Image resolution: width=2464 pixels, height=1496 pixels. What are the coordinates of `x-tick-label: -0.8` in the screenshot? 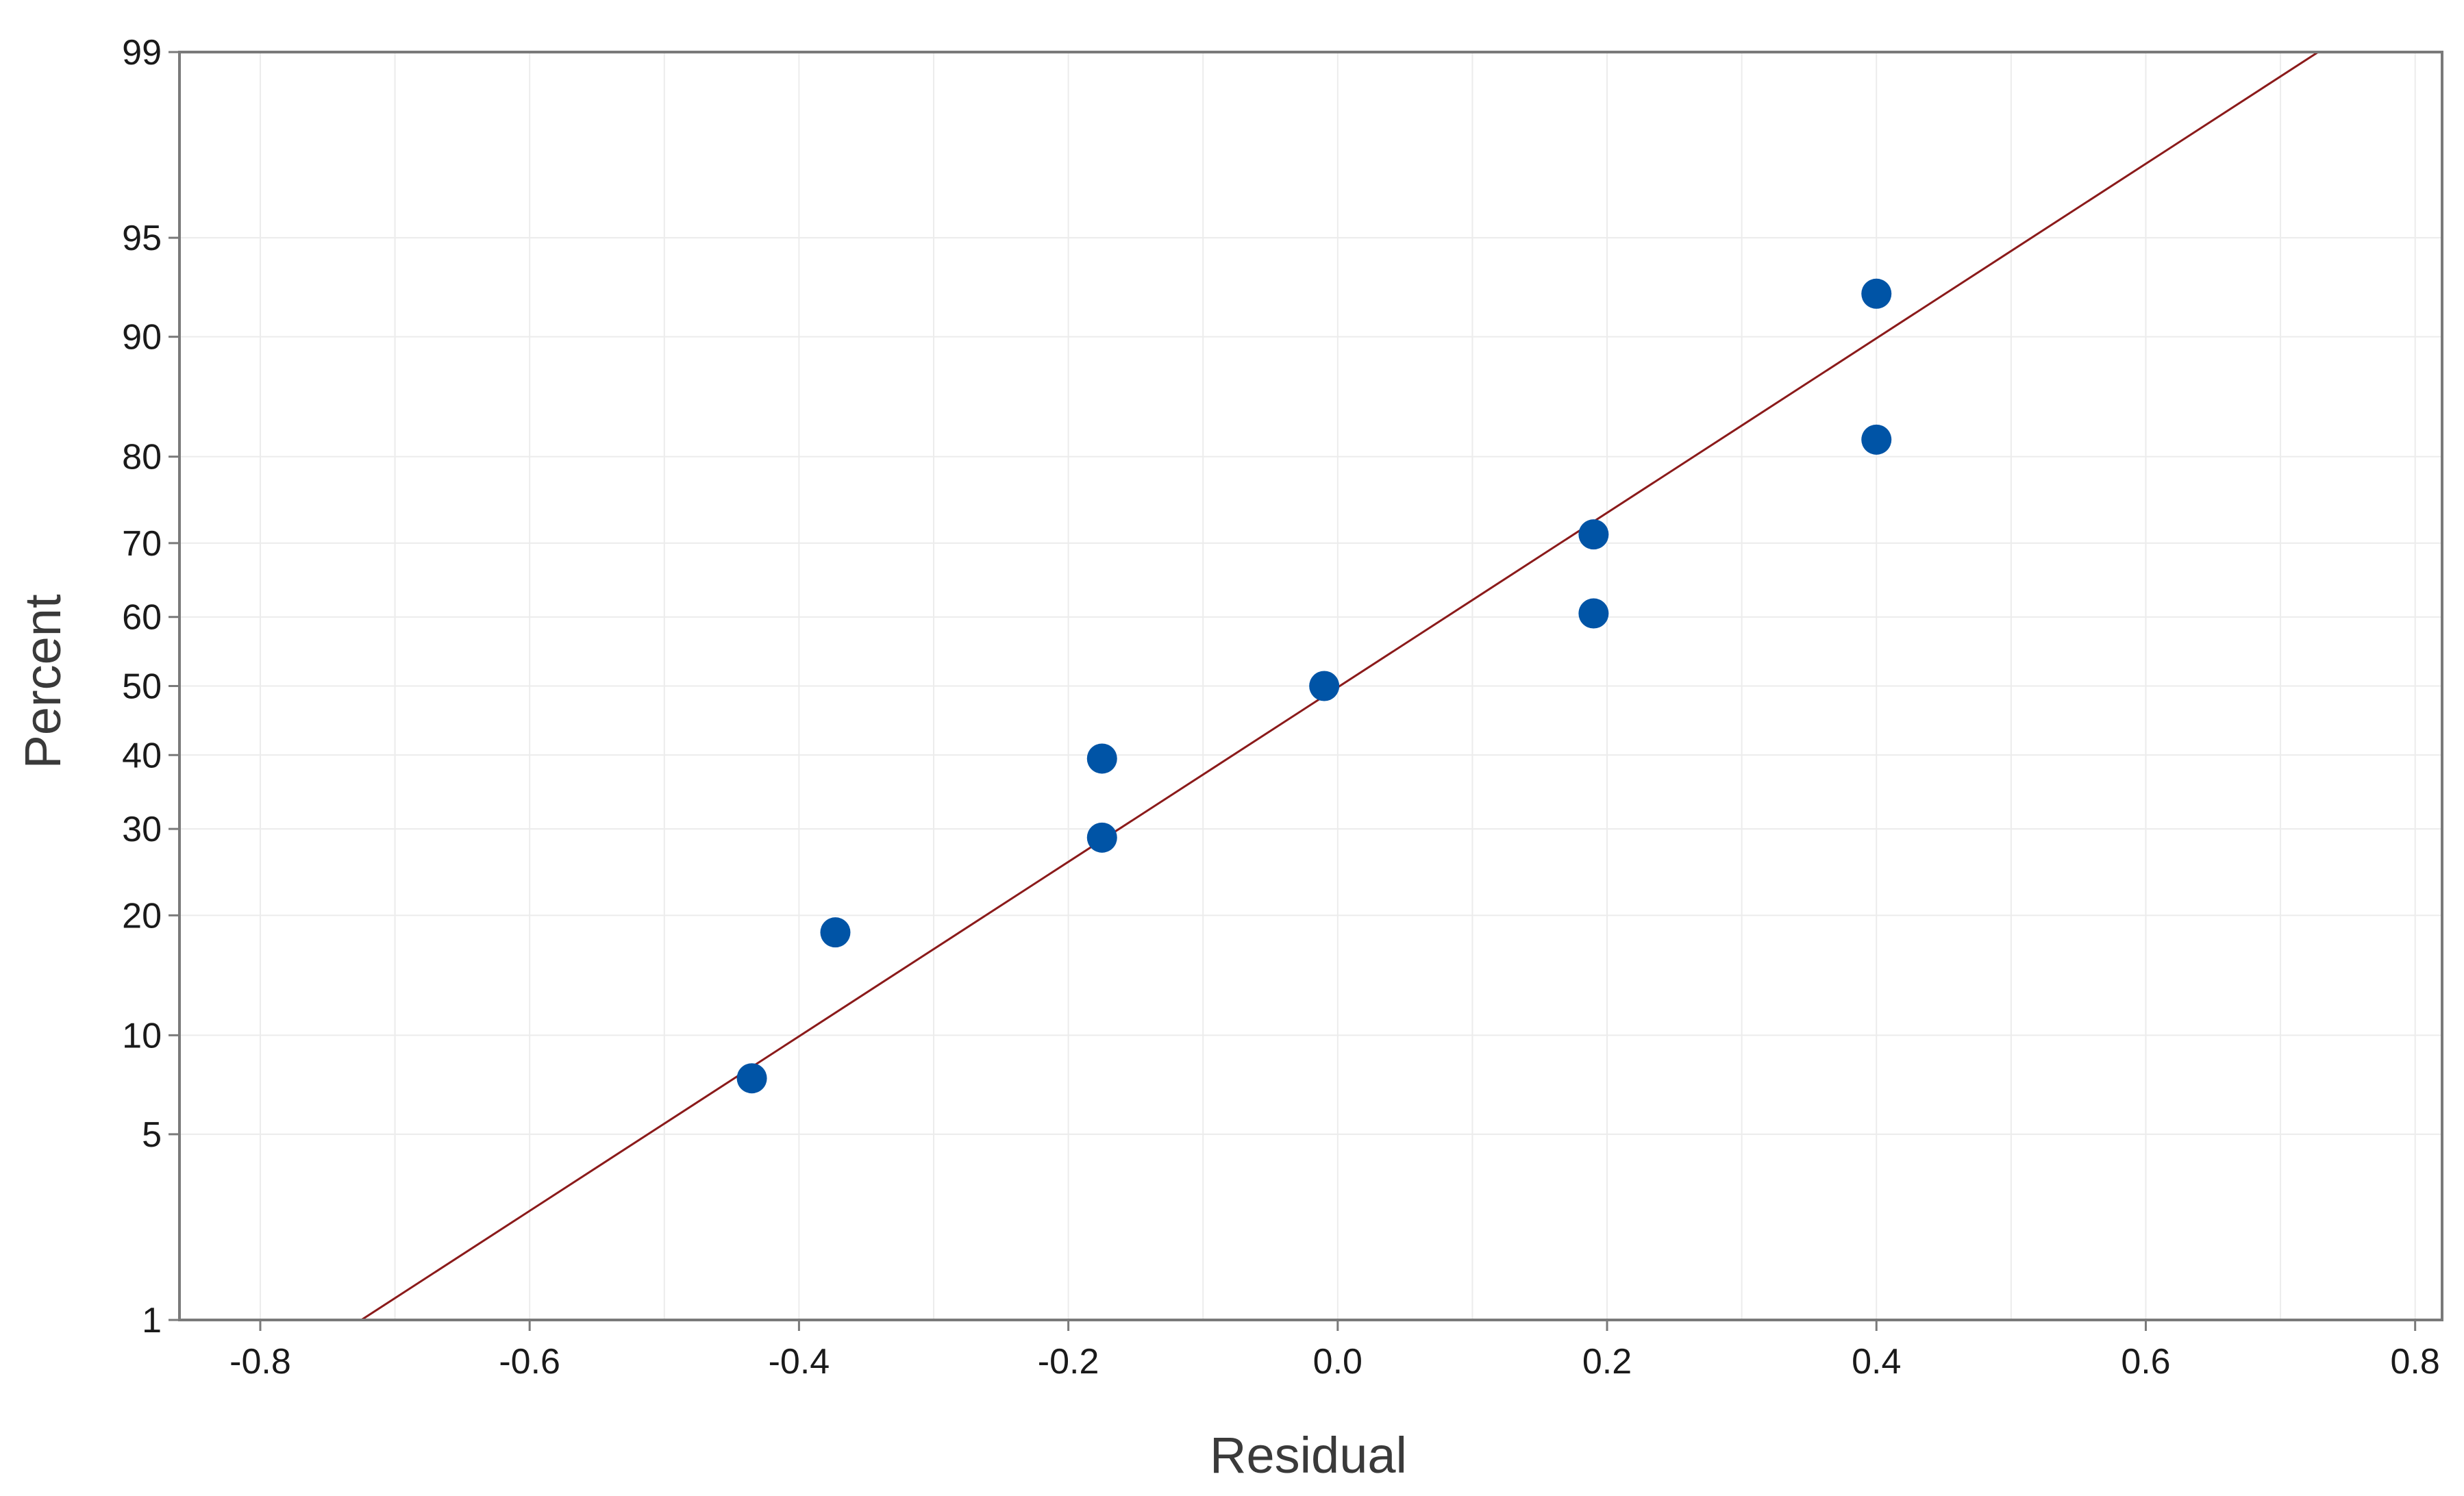 It's located at (260, 1362).